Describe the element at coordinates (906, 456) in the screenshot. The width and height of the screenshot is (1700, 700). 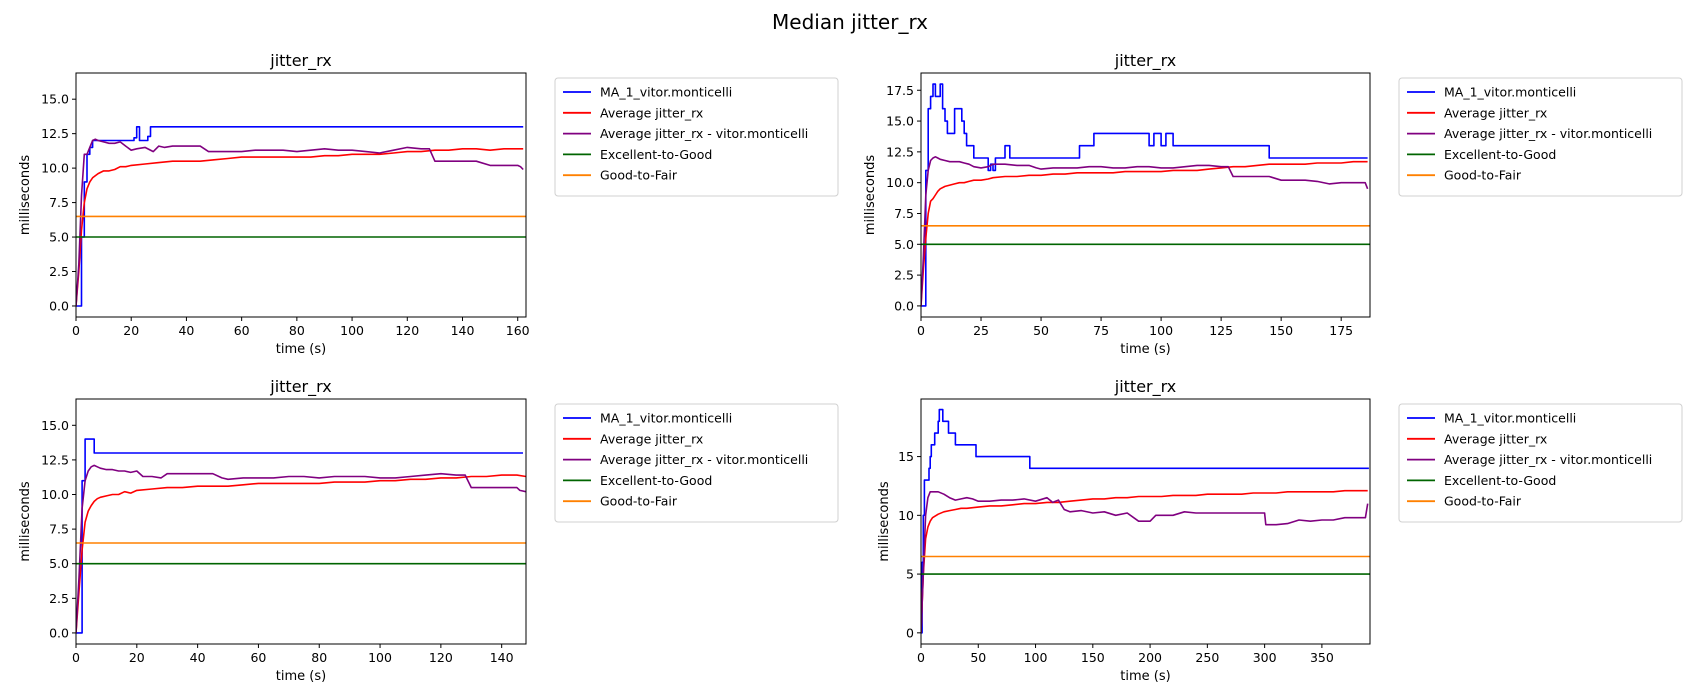
I see `y-tick-label: 15` at that location.